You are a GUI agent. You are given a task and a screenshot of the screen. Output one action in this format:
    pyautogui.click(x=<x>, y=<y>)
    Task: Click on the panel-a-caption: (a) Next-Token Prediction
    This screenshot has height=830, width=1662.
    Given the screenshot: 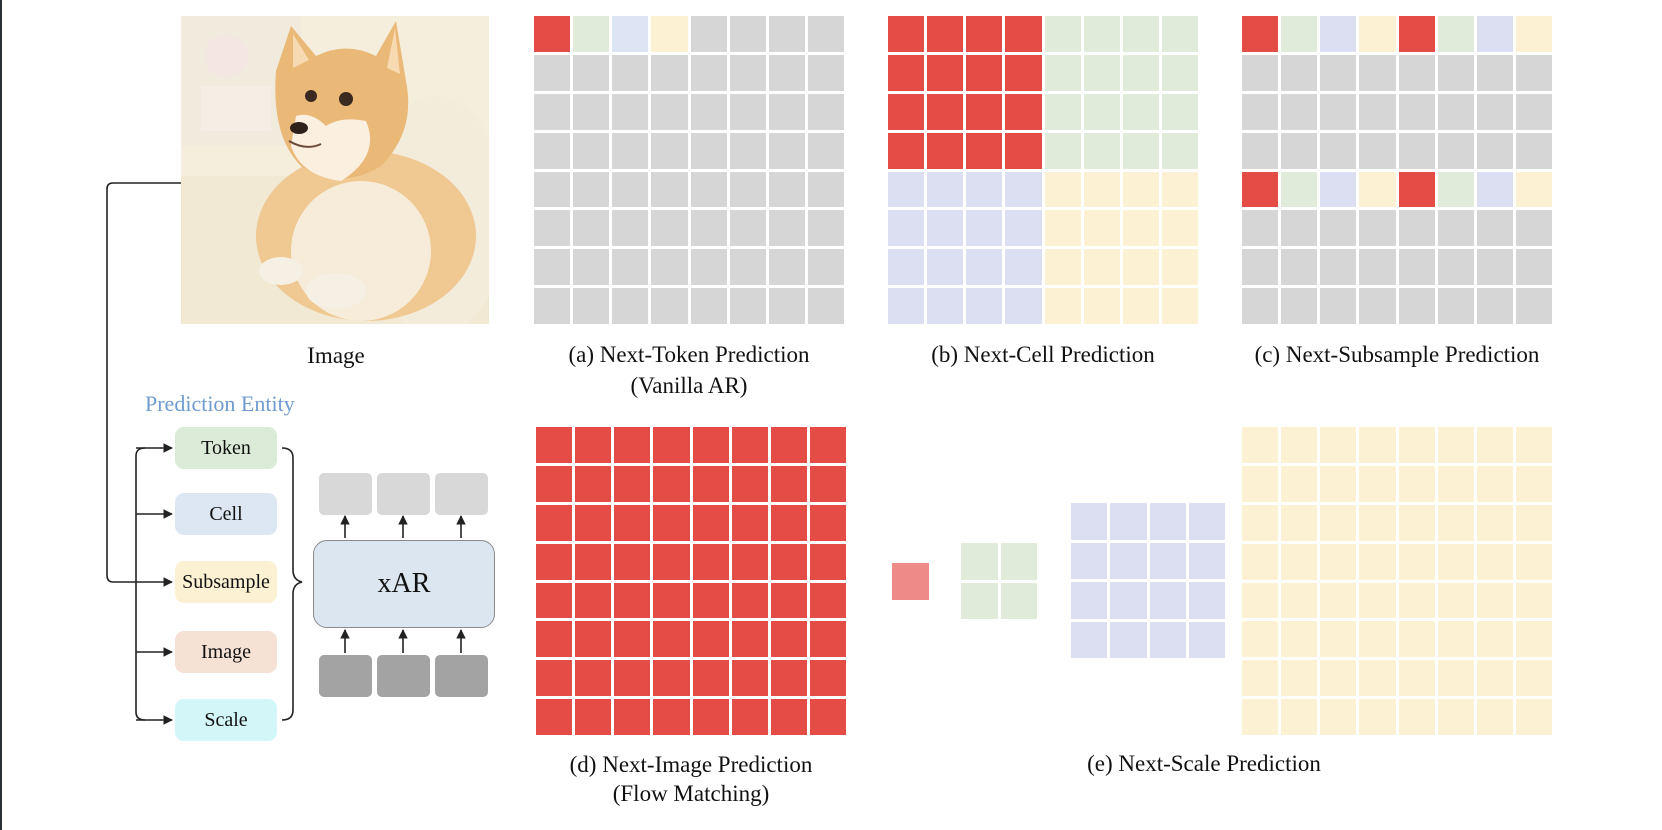 What is the action you would take?
    pyautogui.click(x=689, y=354)
    